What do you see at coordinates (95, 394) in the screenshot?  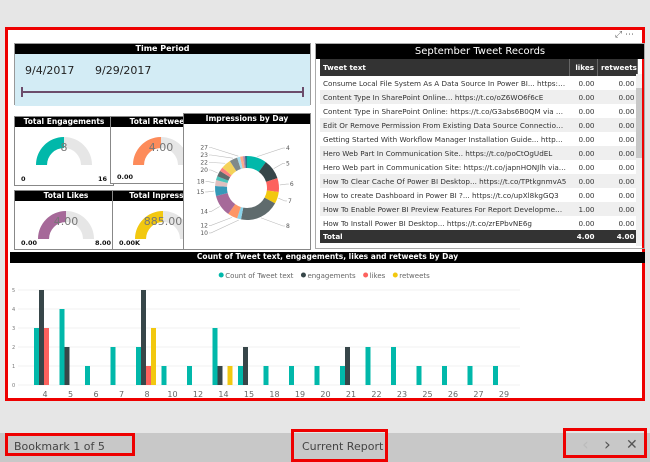 I see `x-tick-label: 6` at bounding box center [95, 394].